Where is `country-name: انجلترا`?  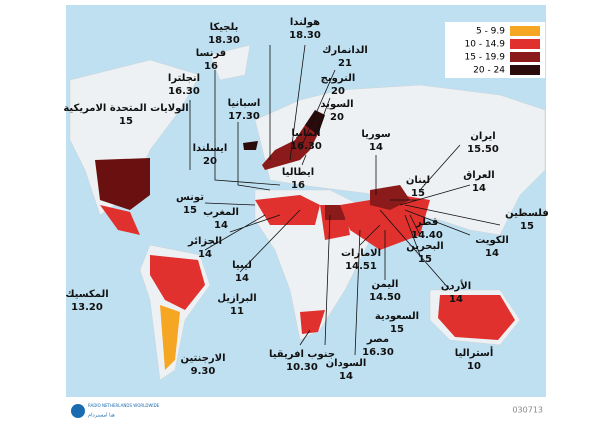
country-name: انجلترا is located at coordinates (184, 78).